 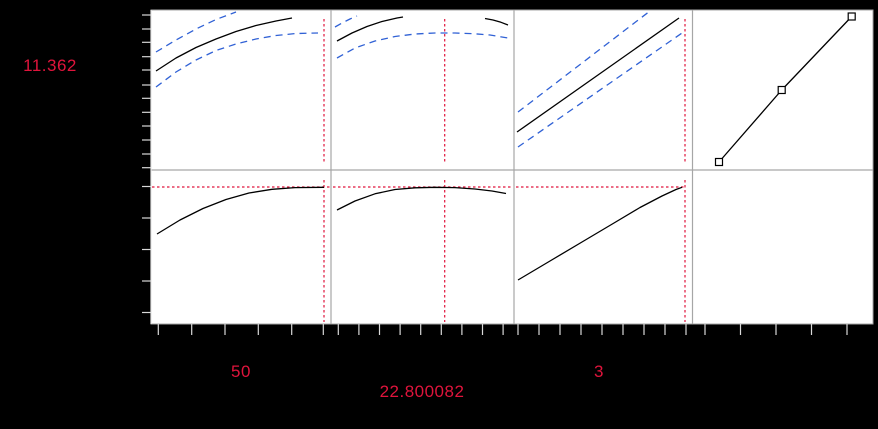 What do you see at coordinates (50, 65) in the screenshot?
I see `response-current-value: 11.362` at bounding box center [50, 65].